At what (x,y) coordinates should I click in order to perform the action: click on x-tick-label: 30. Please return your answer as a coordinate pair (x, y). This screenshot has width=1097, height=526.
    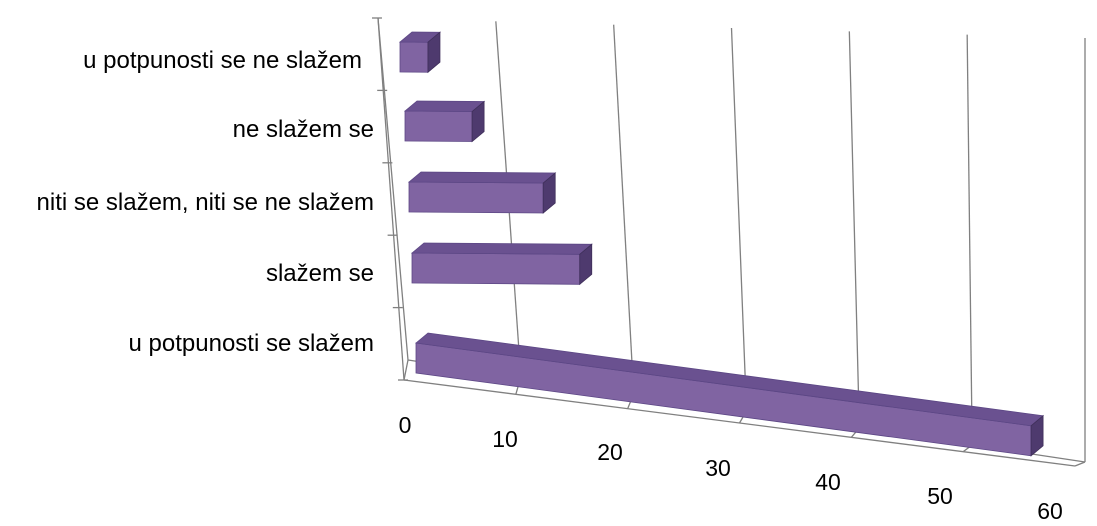
    Looking at the image, I should click on (718, 468).